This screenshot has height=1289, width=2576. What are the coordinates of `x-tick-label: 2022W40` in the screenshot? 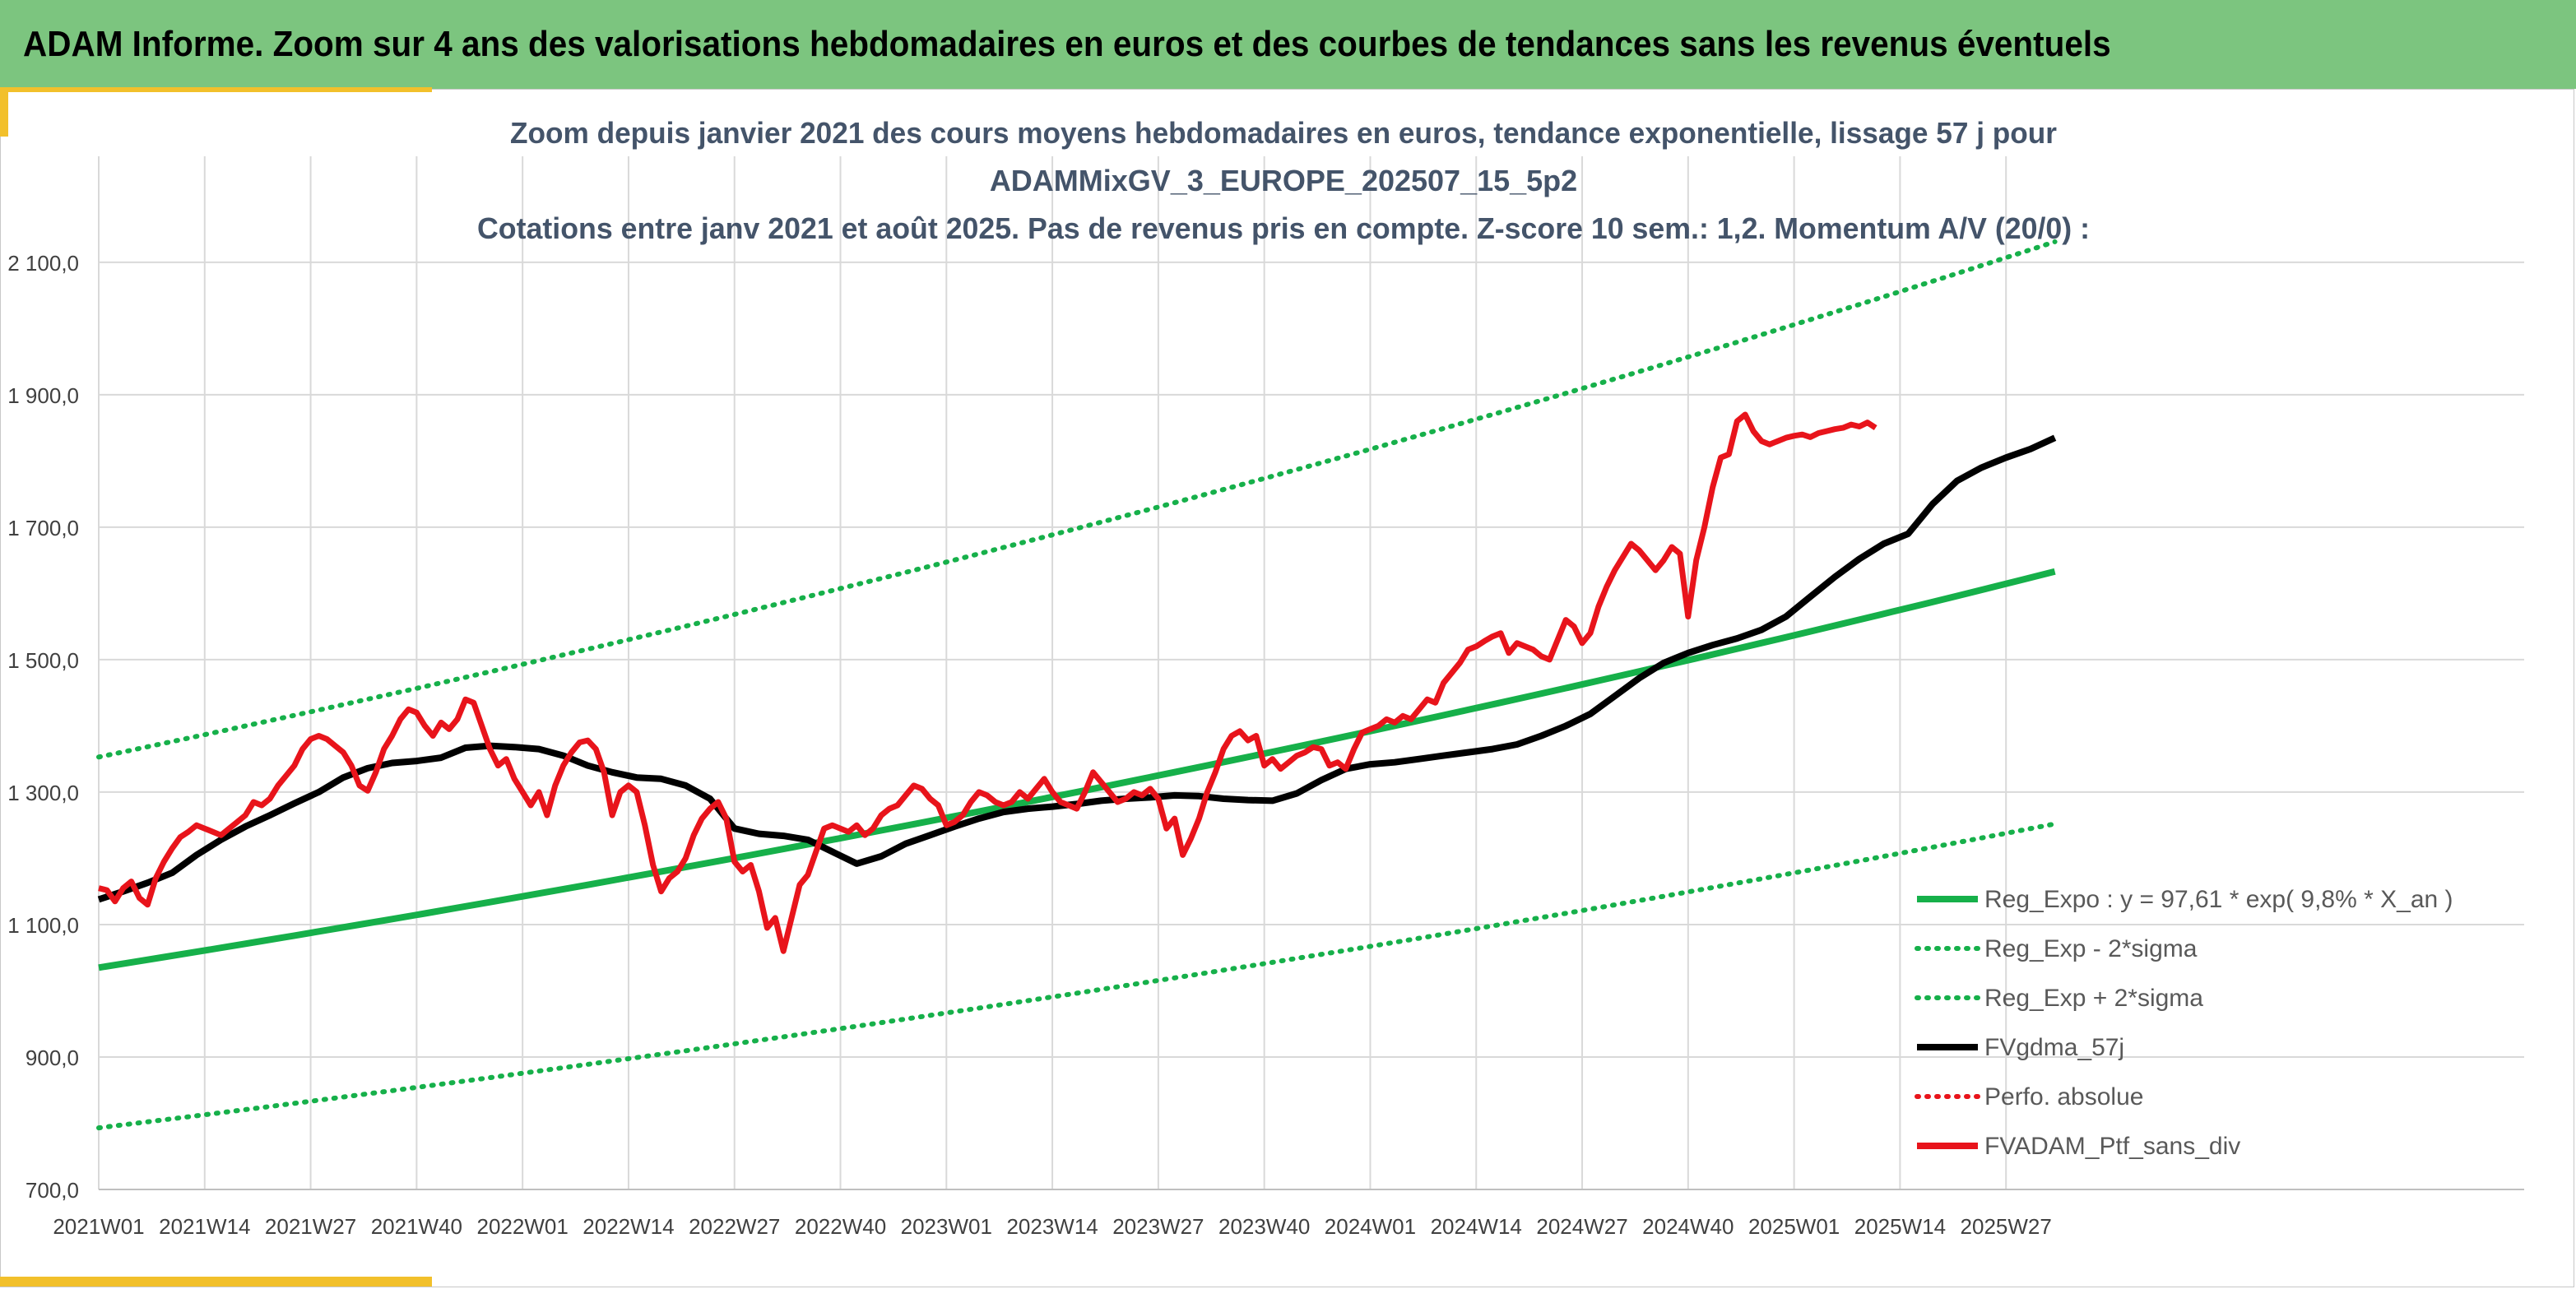 It's located at (840, 1226).